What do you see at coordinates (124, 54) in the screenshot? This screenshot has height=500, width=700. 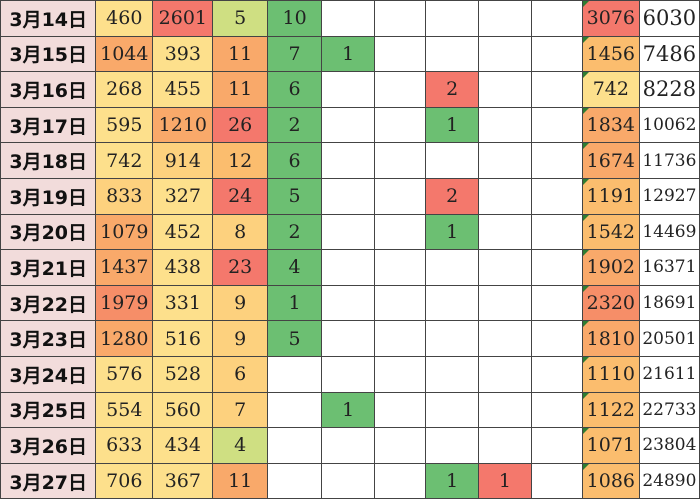 I see `value-cell: 1044` at bounding box center [124, 54].